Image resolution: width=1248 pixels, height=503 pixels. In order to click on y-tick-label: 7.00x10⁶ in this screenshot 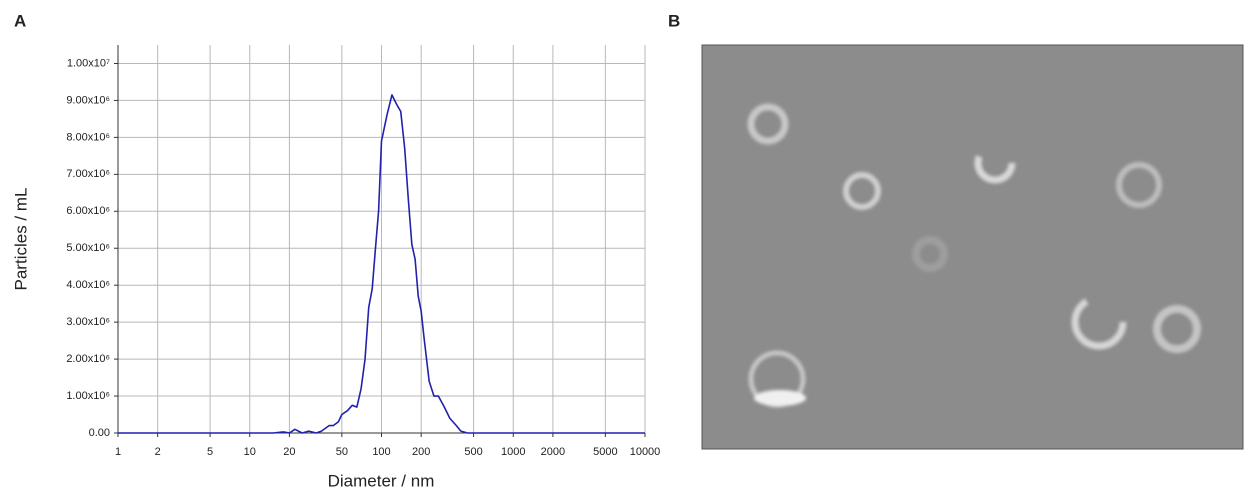, I will do `click(88, 174)`.